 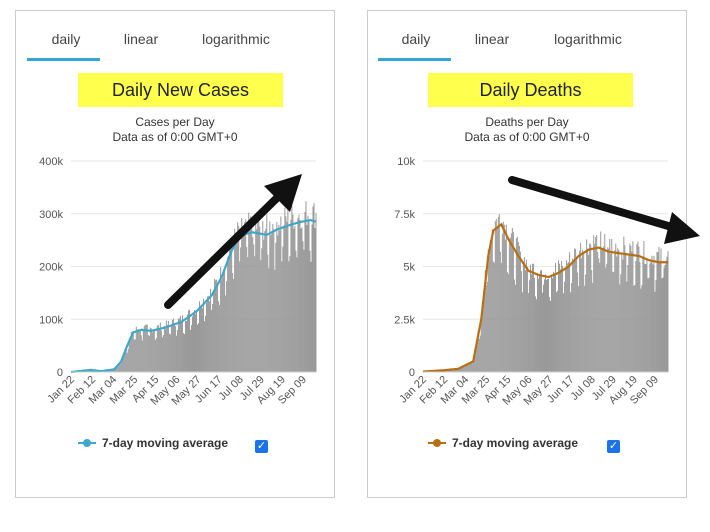 What do you see at coordinates (51, 268) in the screenshot?
I see `y-tick-label: 200k` at bounding box center [51, 268].